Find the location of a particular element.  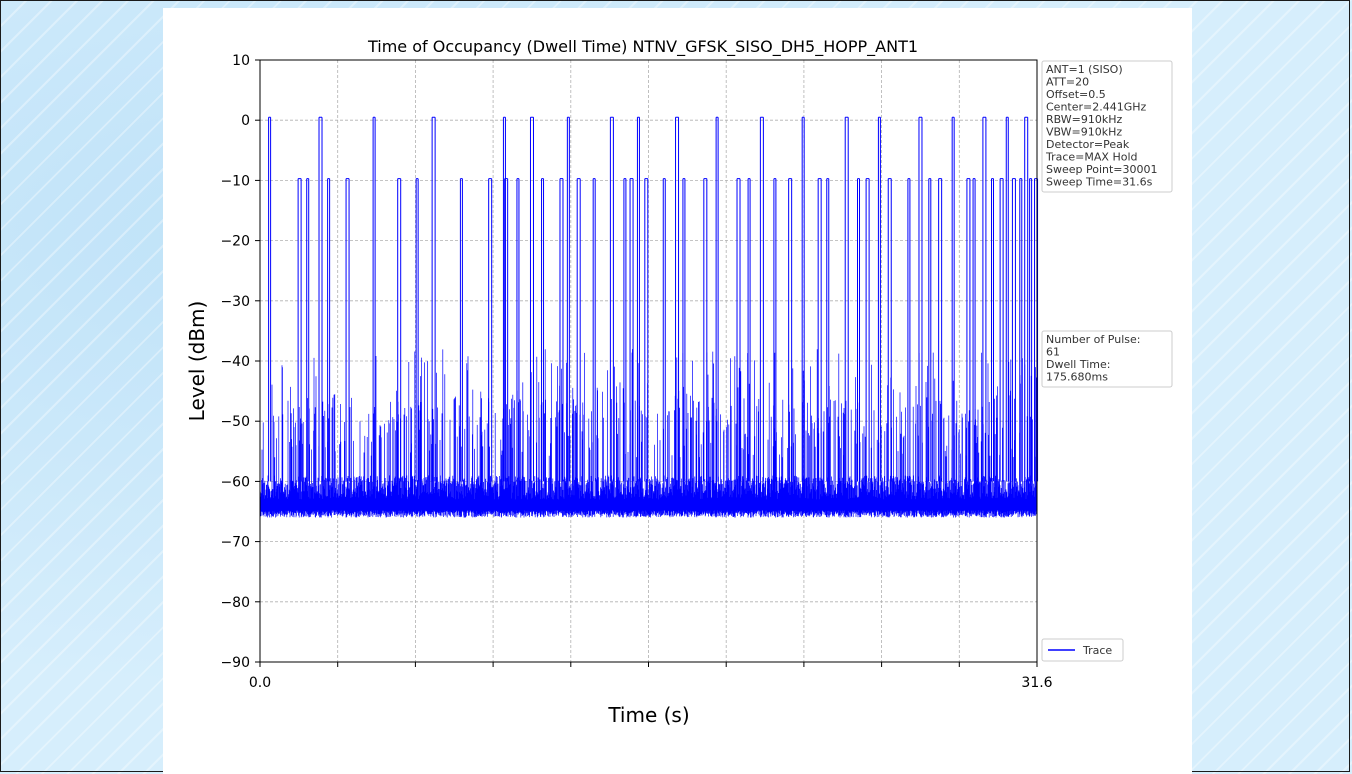

info-line: Detector=Peak is located at coordinates (1088, 144).